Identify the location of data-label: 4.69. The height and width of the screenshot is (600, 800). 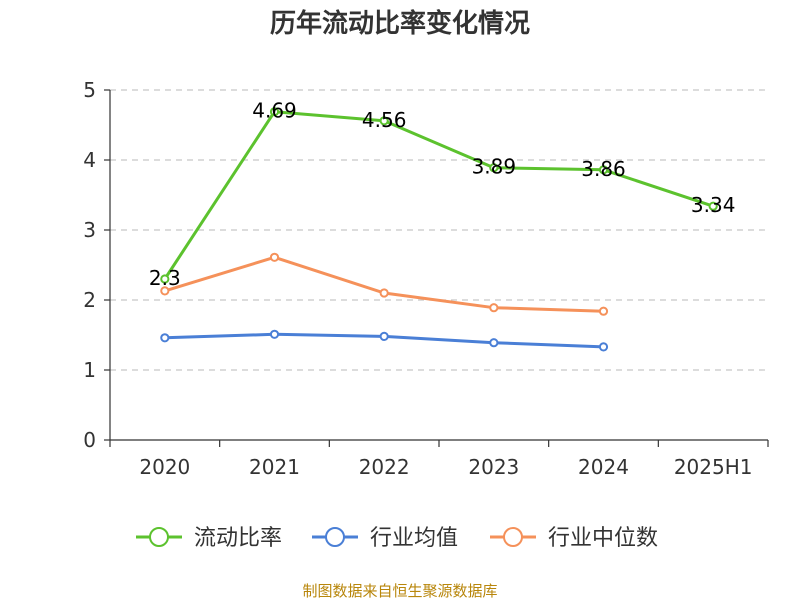
(274, 111).